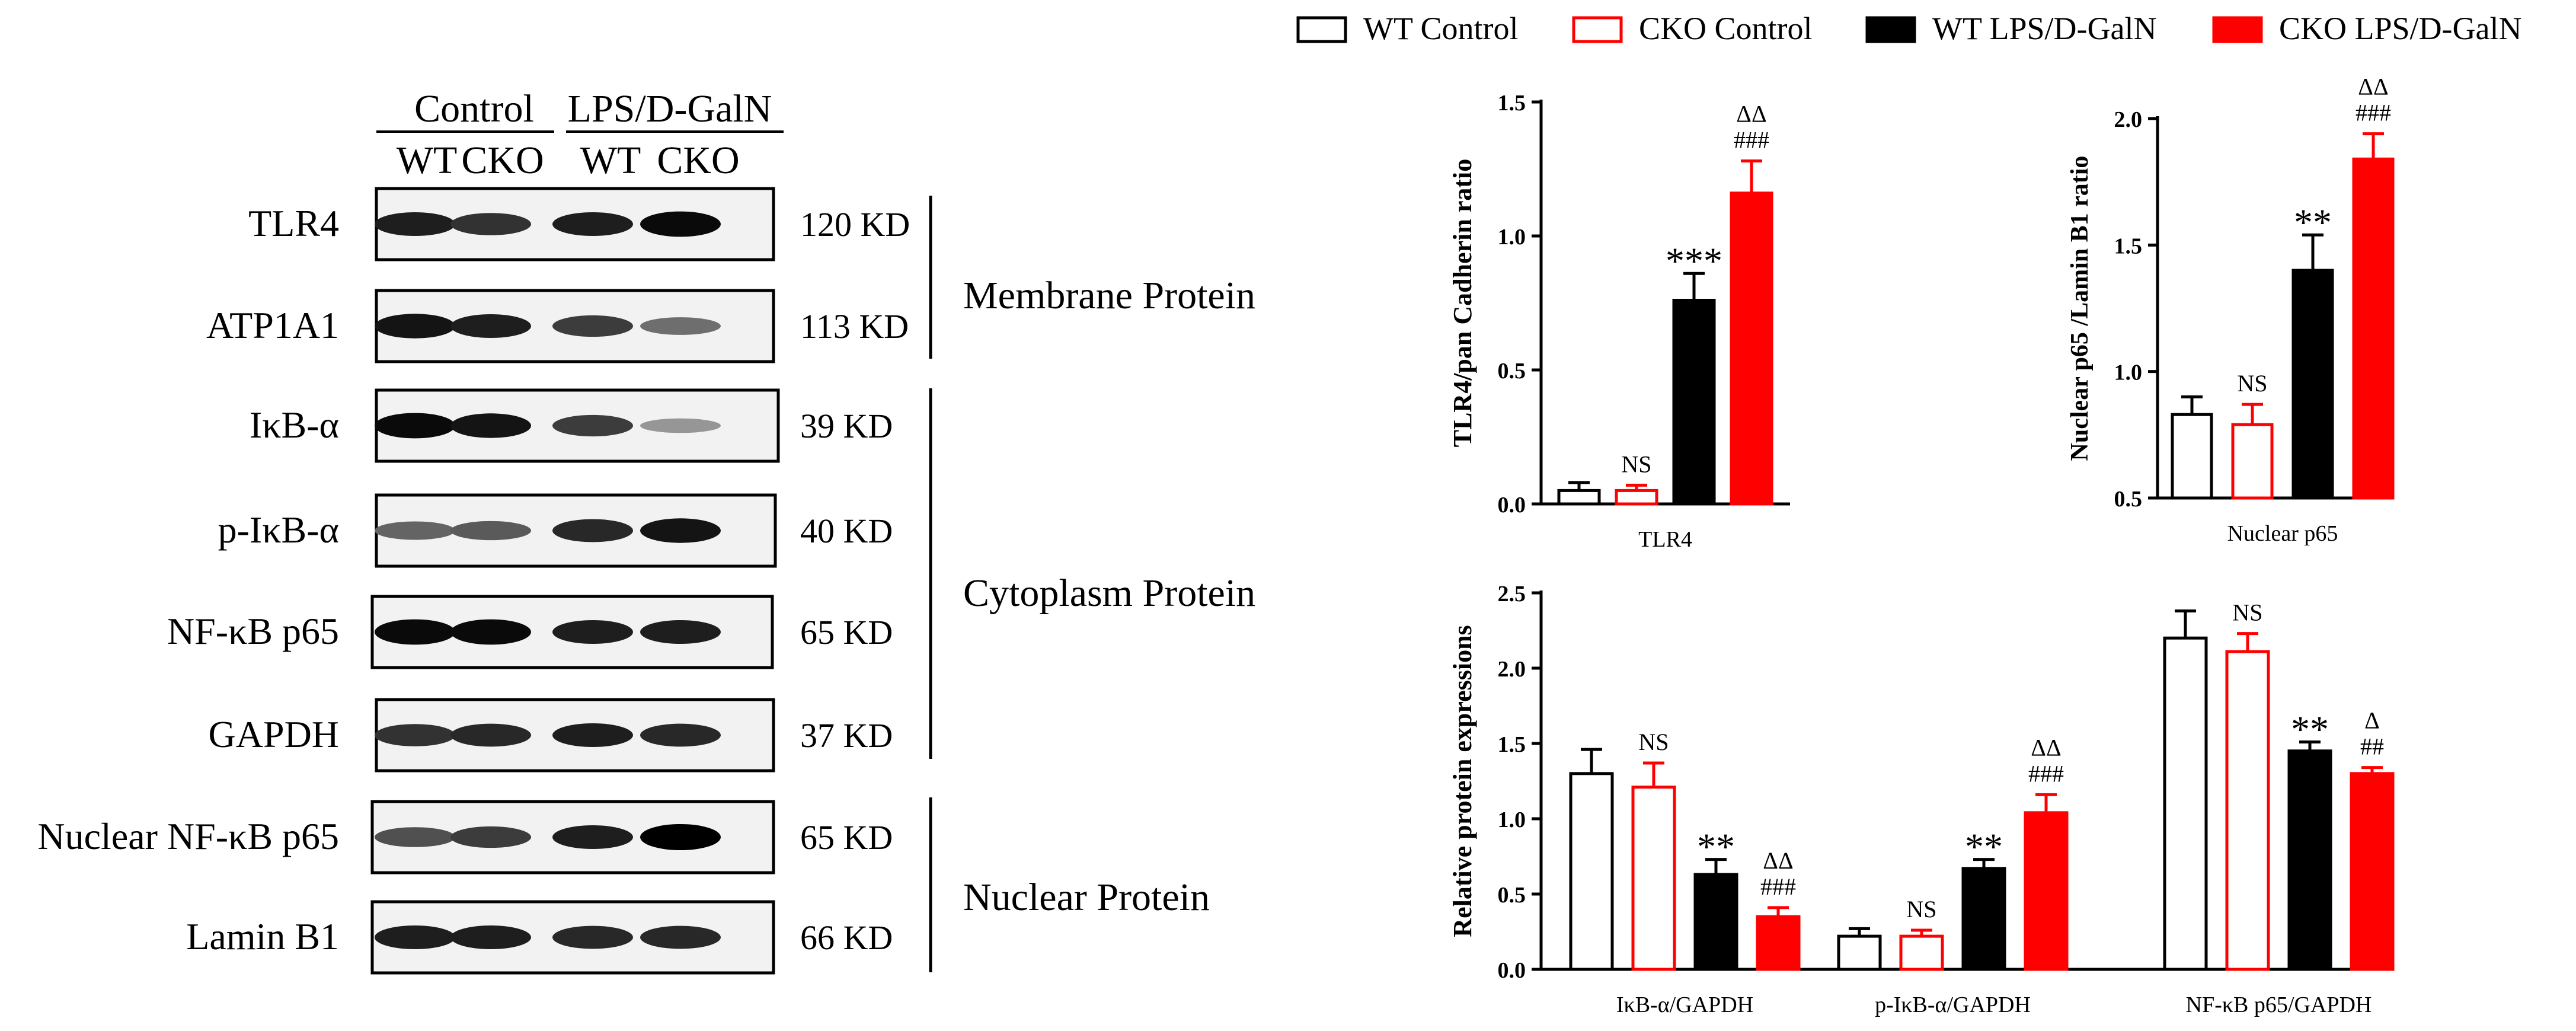 This screenshot has height=1031, width=2576. I want to click on y-axis-label: TLR4/pan Cadherin ratio, so click(1462, 303).